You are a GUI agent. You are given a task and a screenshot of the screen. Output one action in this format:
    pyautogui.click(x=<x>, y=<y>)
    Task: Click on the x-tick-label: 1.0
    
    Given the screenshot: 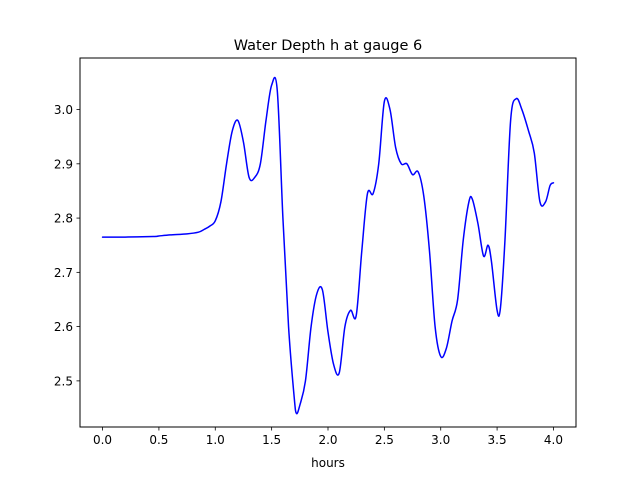 What is the action you would take?
    pyautogui.click(x=215, y=440)
    